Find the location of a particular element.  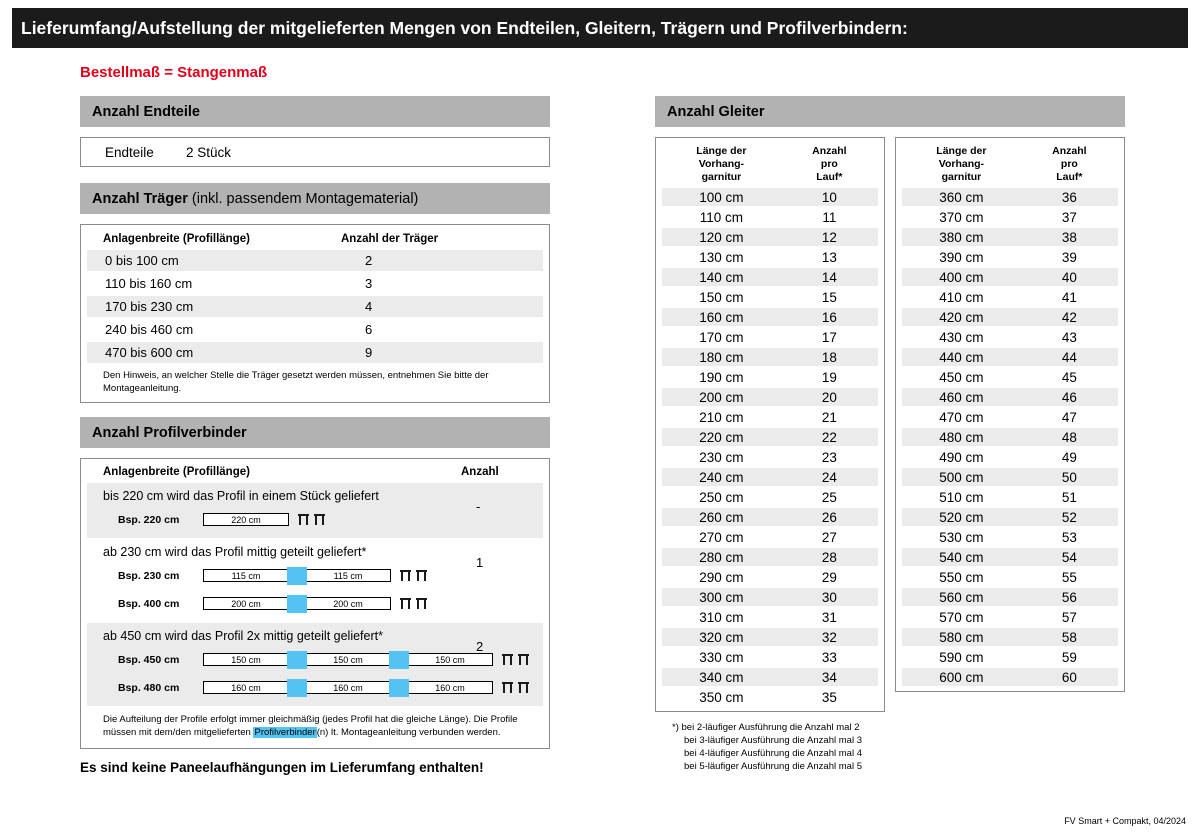

count-cell: 59 is located at coordinates (1069, 657).